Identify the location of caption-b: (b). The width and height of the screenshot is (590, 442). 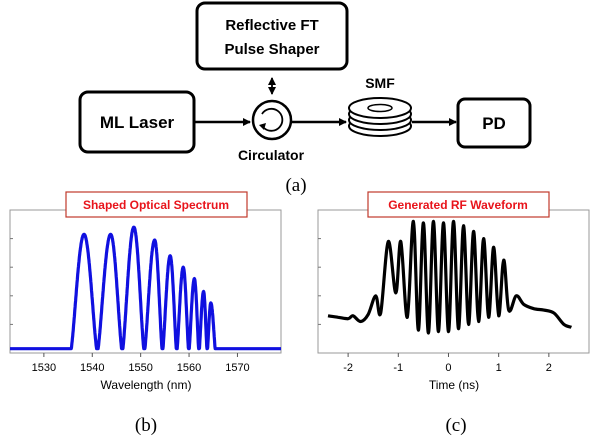
(146, 425).